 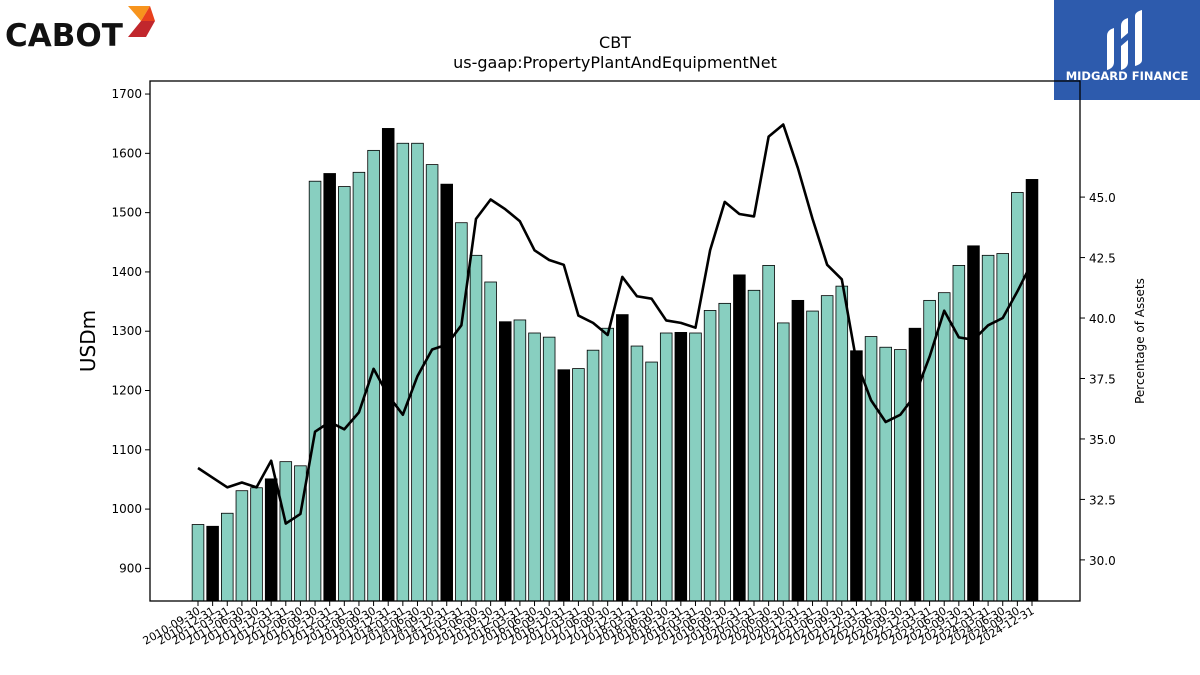 What do you see at coordinates (126, 509) in the screenshot?
I see `y-tick-label: 1000` at bounding box center [126, 509].